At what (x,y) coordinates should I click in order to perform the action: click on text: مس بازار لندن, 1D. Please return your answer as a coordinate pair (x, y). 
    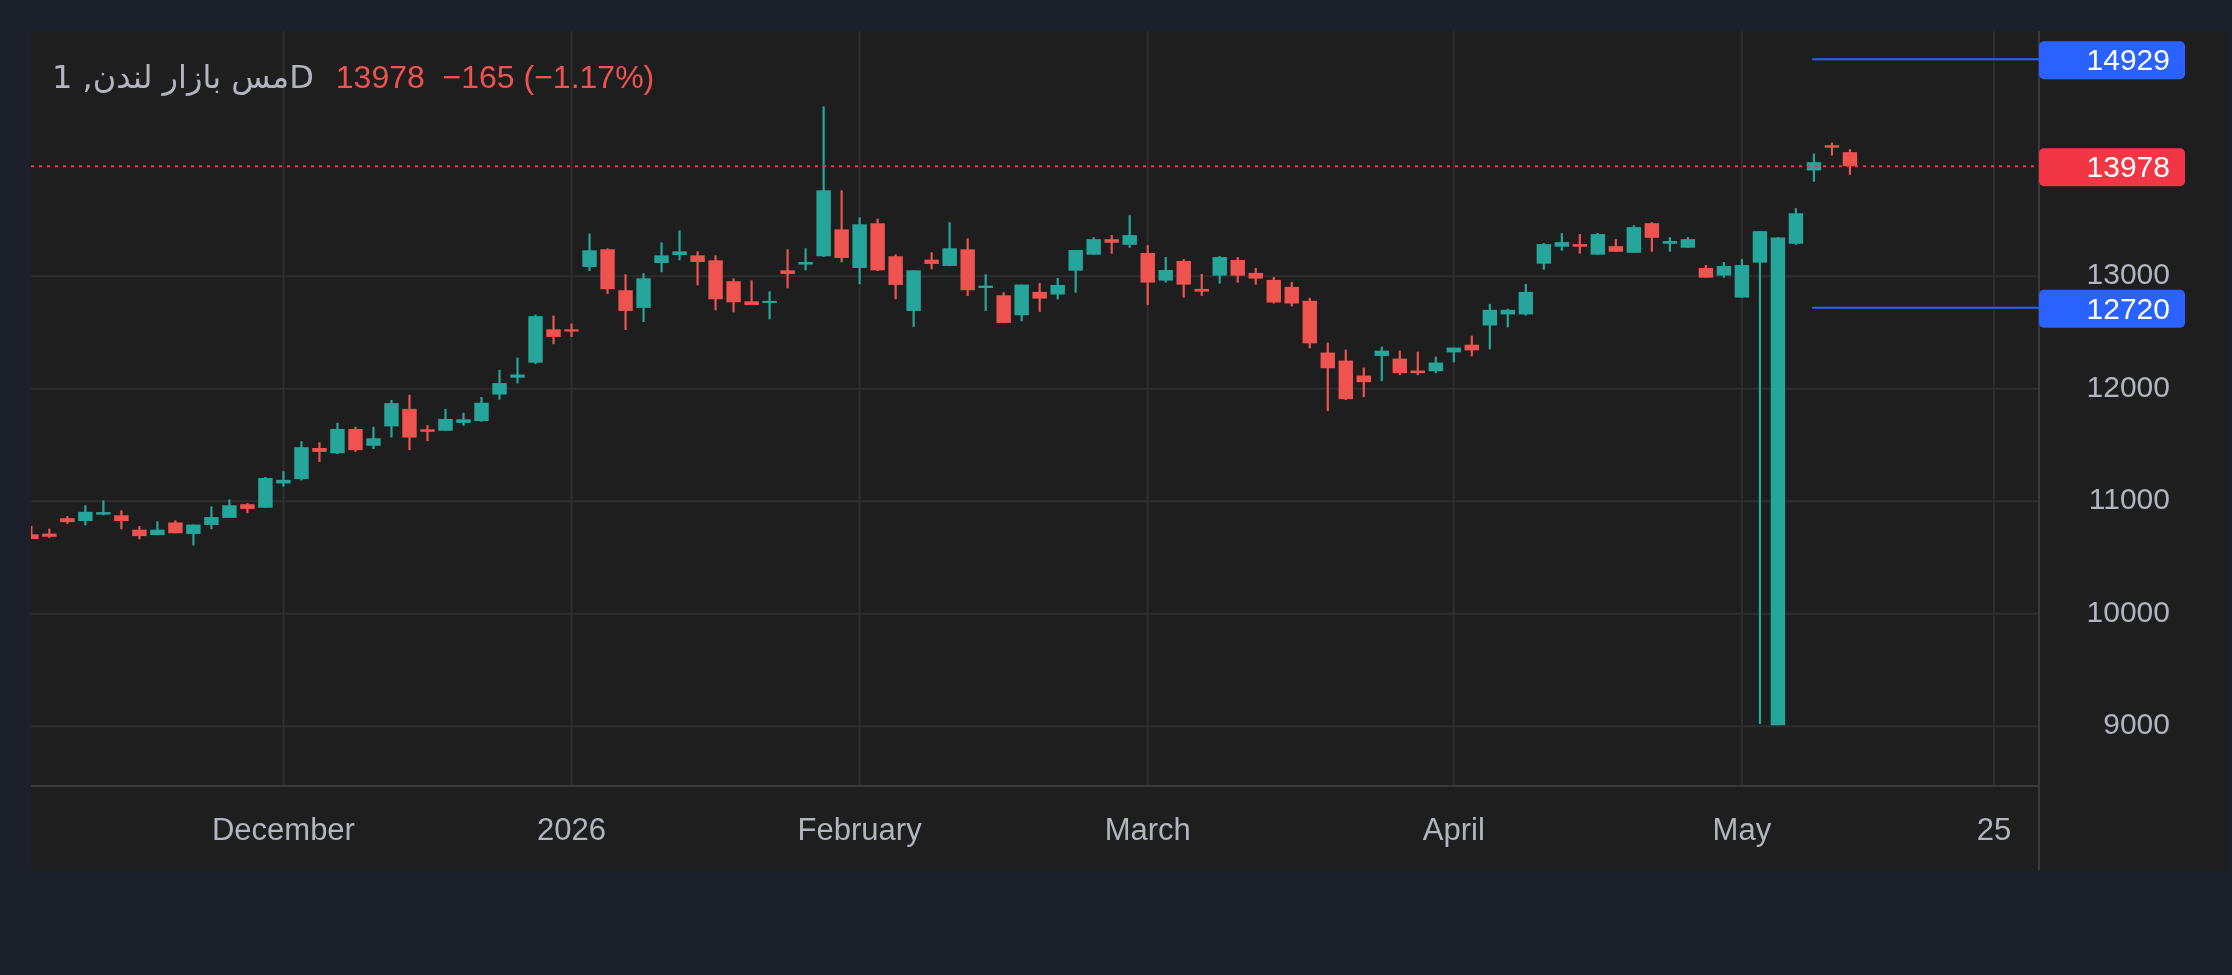
    Looking at the image, I should click on (183, 77).